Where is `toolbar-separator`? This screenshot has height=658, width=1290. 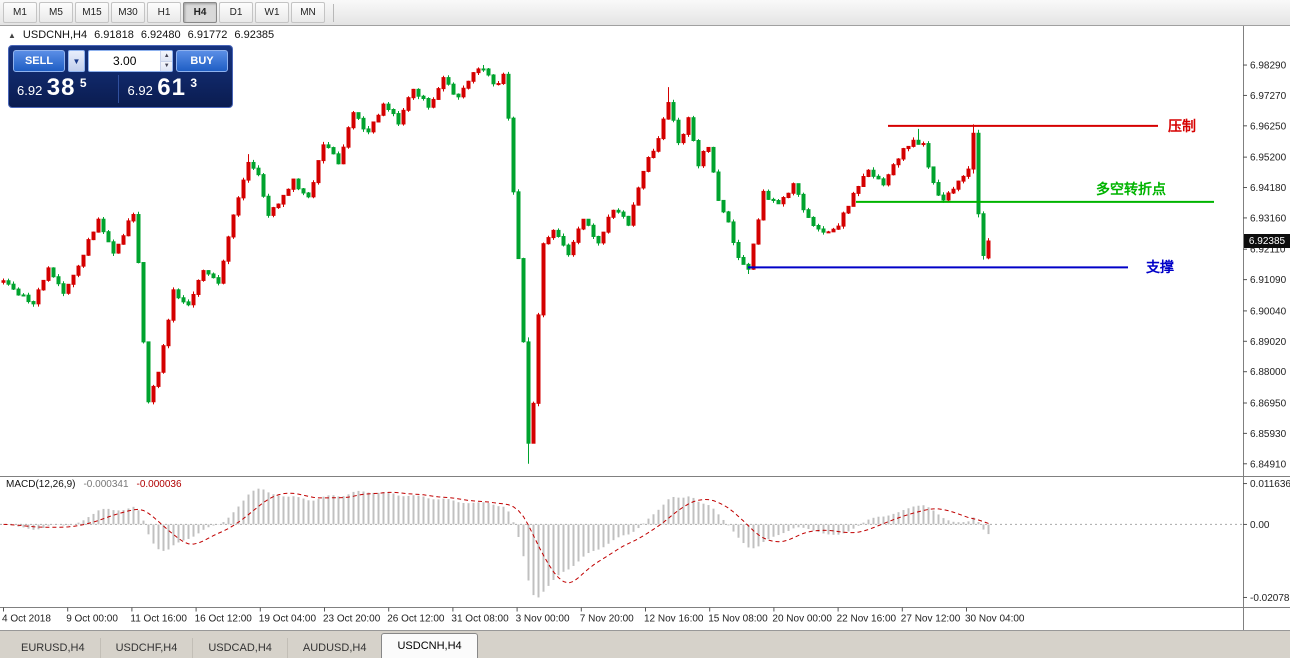 toolbar-separator is located at coordinates (333, 12).